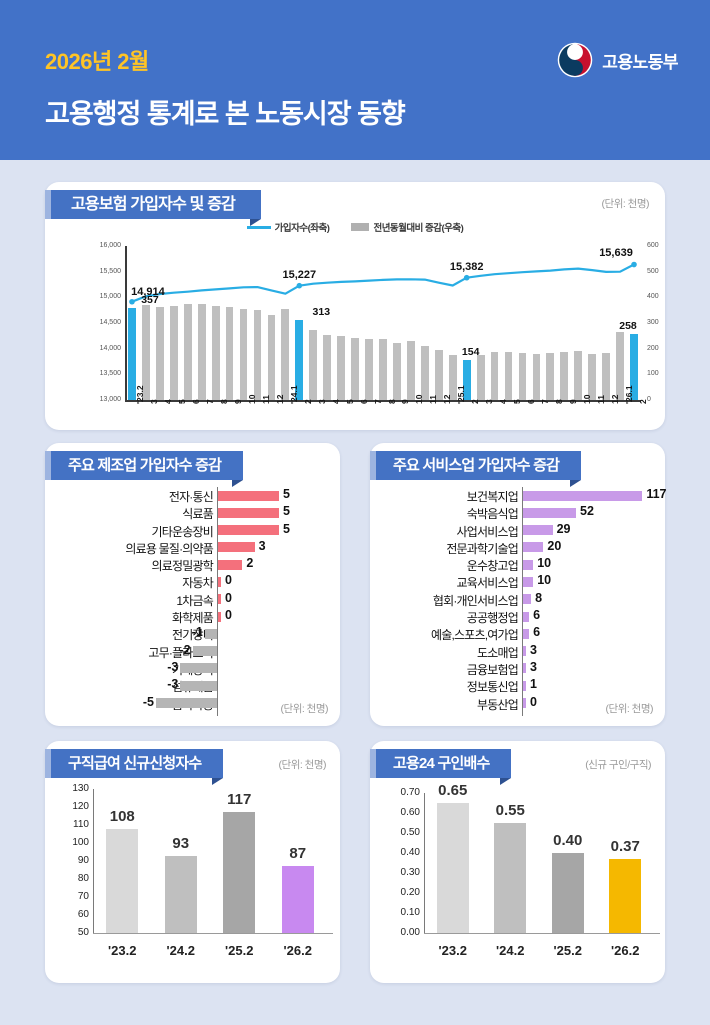  Describe the element at coordinates (355, 227) in the screenshot. I see `chart-legend-employment-insurance: 가입자수(좌축) 전년동월대비 증감(우축)` at that location.